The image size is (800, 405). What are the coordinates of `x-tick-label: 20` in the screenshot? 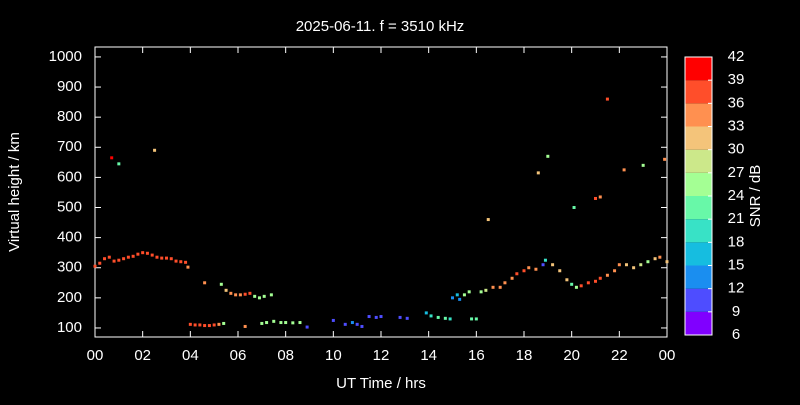 It's located at (571, 355).